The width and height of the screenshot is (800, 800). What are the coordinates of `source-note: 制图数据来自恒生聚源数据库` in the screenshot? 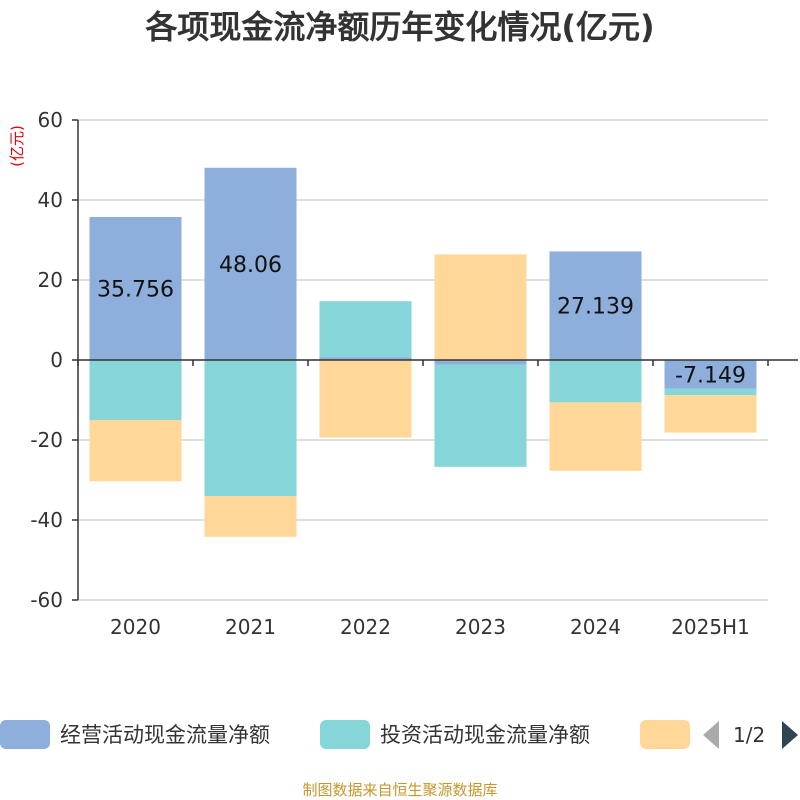 It's located at (399, 790).